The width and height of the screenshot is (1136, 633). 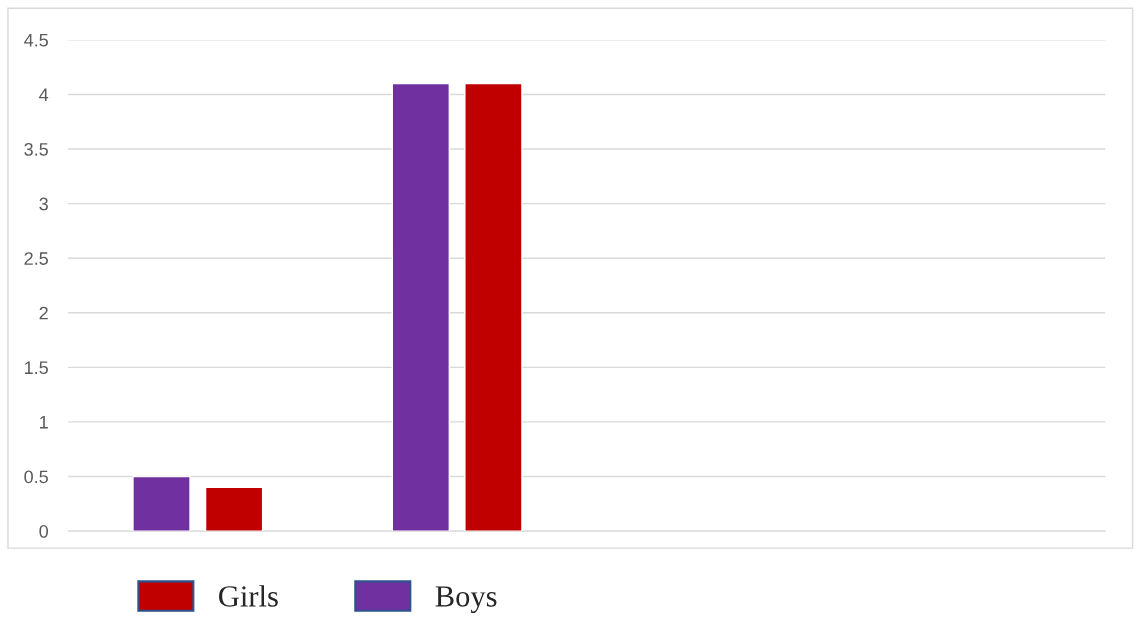 What do you see at coordinates (44, 422) in the screenshot?
I see `y-tick-label: 1` at bounding box center [44, 422].